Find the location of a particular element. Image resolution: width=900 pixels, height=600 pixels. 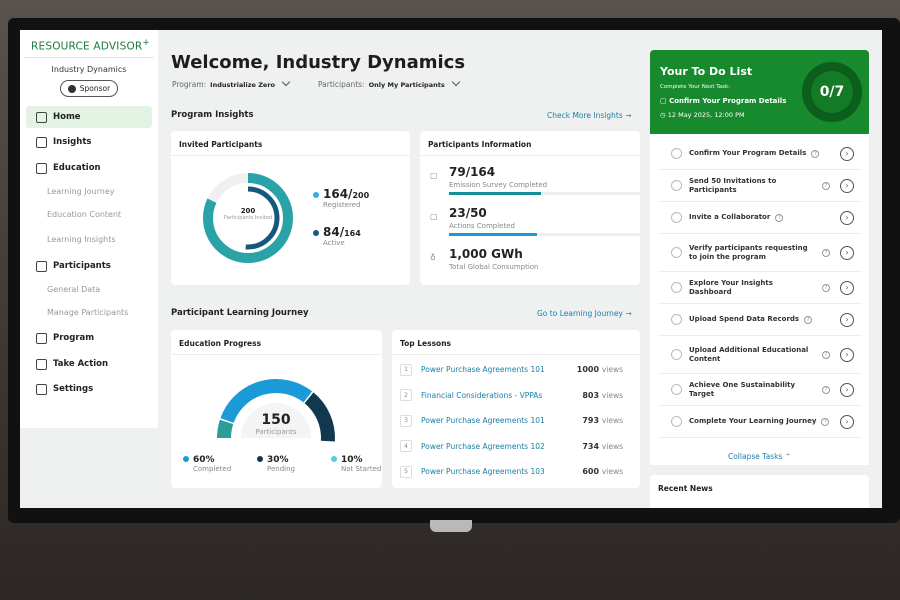

info-label: Actions Completed is located at coordinates (482, 226).